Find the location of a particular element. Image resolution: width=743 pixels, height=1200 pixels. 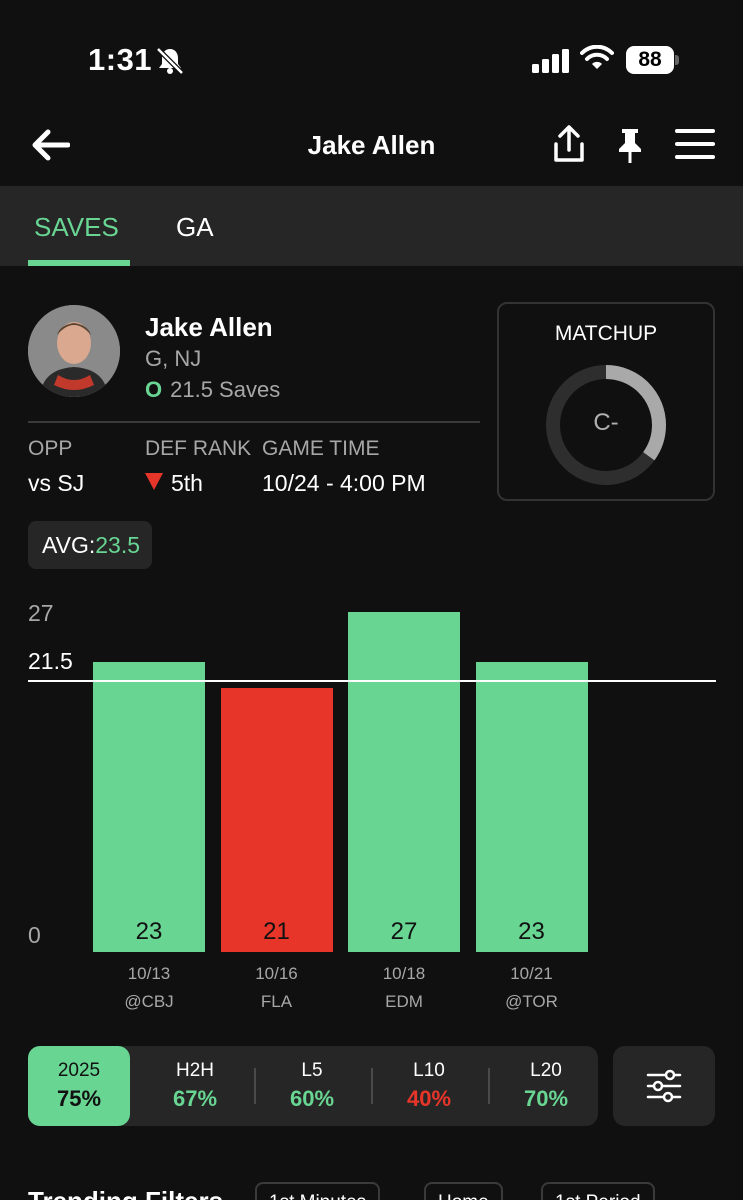

down-triangle-icon is located at coordinates (154, 481).